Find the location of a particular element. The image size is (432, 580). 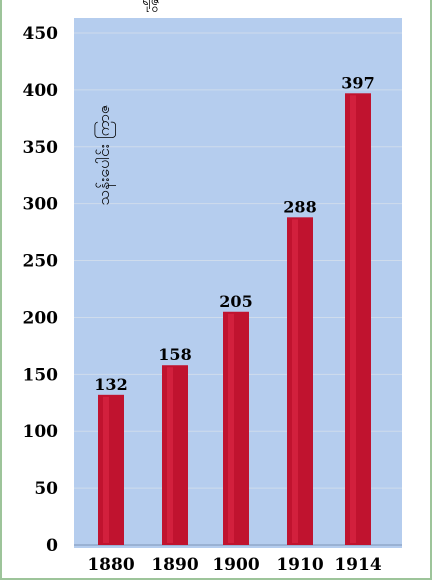

x-tick-label: 1914 is located at coordinates (357, 565).